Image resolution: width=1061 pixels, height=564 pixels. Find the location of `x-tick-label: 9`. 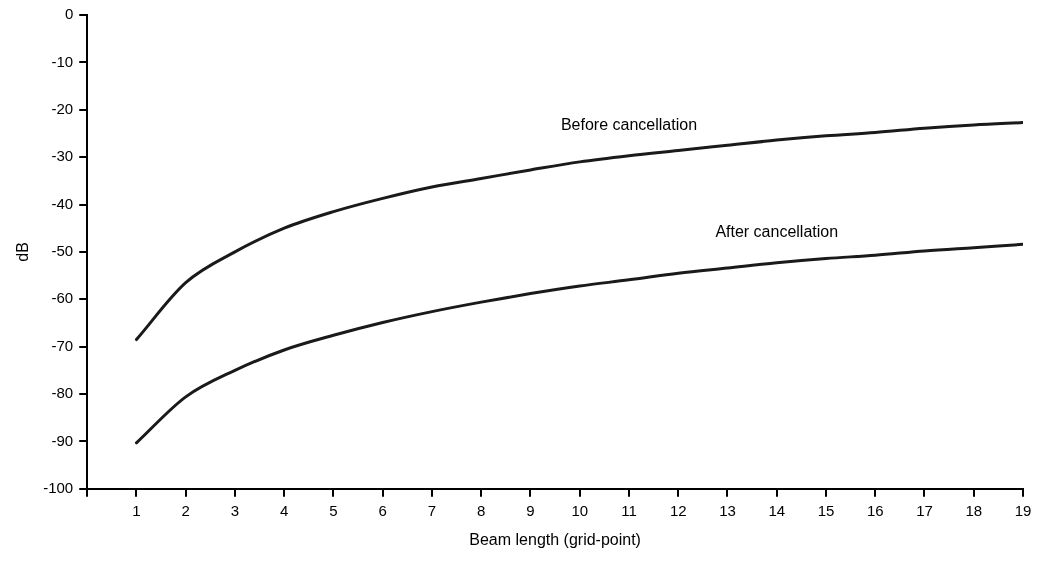

x-tick-label: 9 is located at coordinates (530, 510).